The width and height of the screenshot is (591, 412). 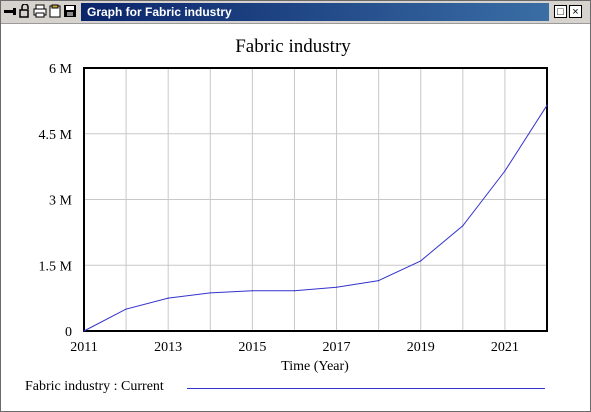 I want to click on minimize-tool-icon, so click(x=10, y=11).